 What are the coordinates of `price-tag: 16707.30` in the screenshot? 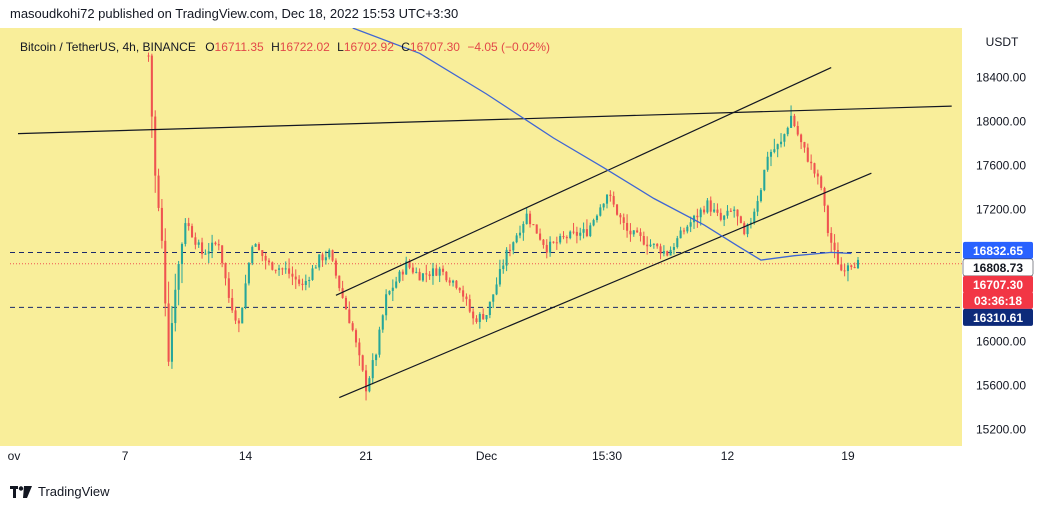 It's located at (998, 284).